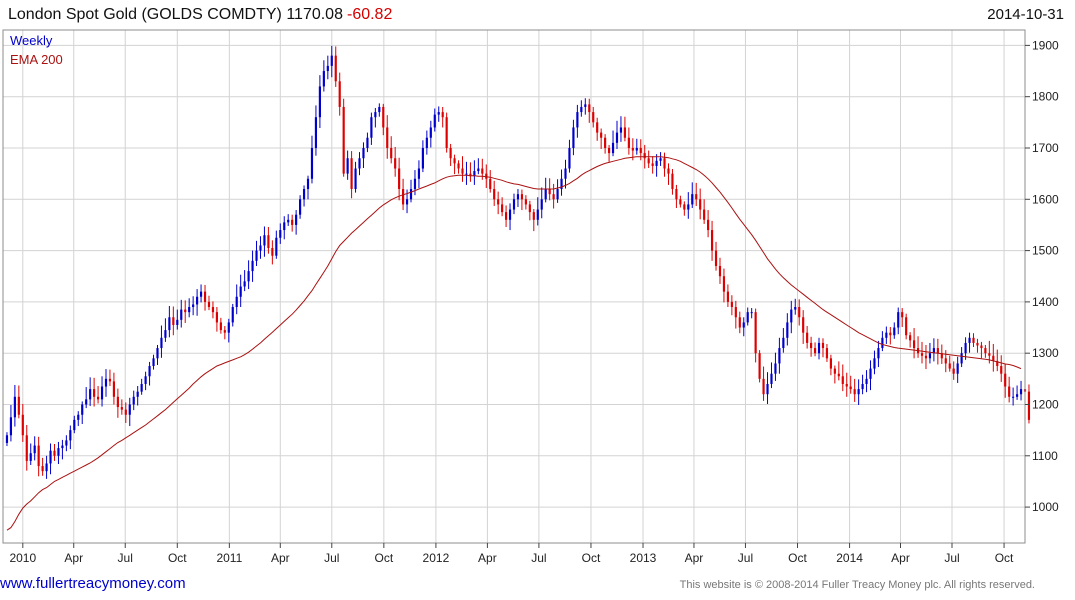 The width and height of the screenshot is (1075, 600). What do you see at coordinates (745, 558) in the screenshot?
I see `x-tick-label: Jul` at bounding box center [745, 558].